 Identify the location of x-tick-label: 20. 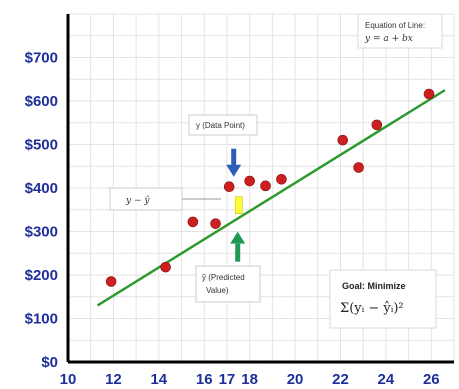
(295, 379).